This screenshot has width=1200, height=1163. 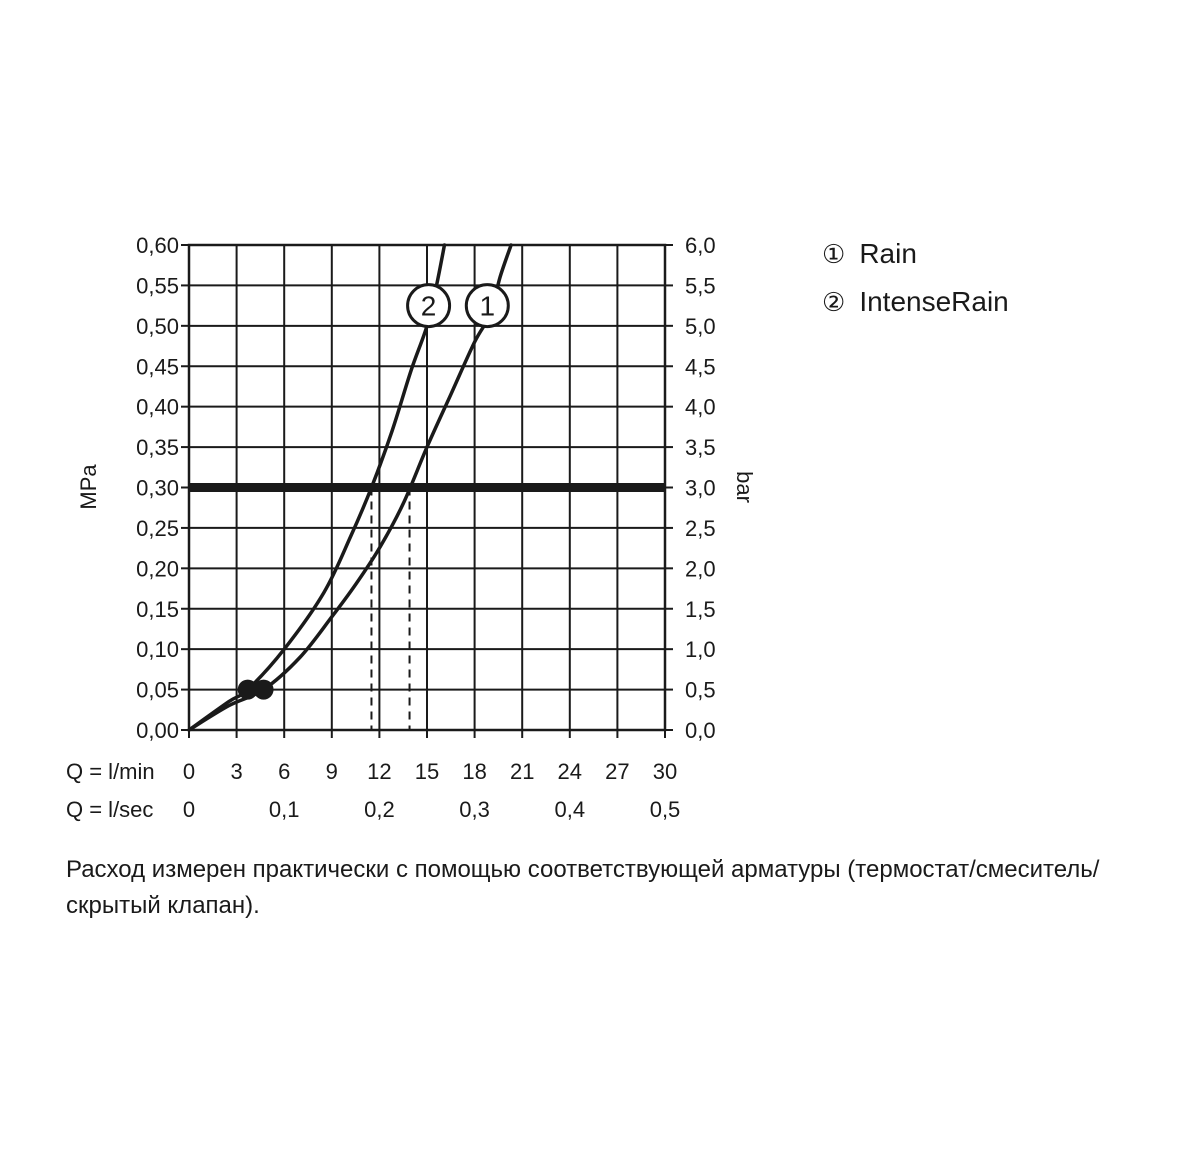 What do you see at coordinates (427, 606) in the screenshot?
I see `reference-line-group` at bounding box center [427, 606].